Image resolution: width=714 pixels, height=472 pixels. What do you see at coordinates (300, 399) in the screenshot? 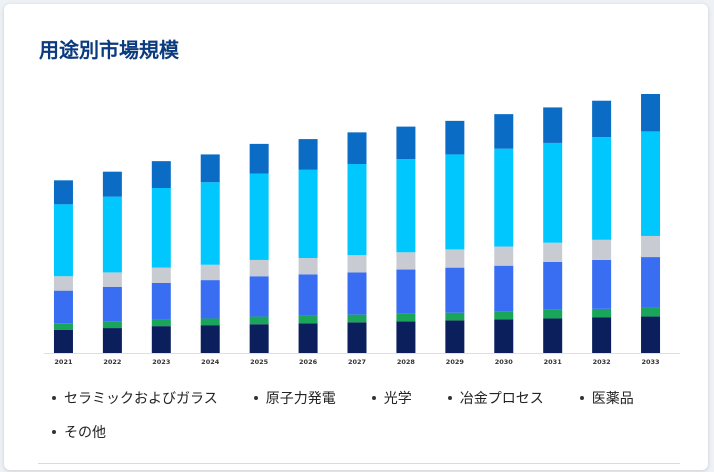
I see `legend-label: 原子力発電` at bounding box center [300, 399].